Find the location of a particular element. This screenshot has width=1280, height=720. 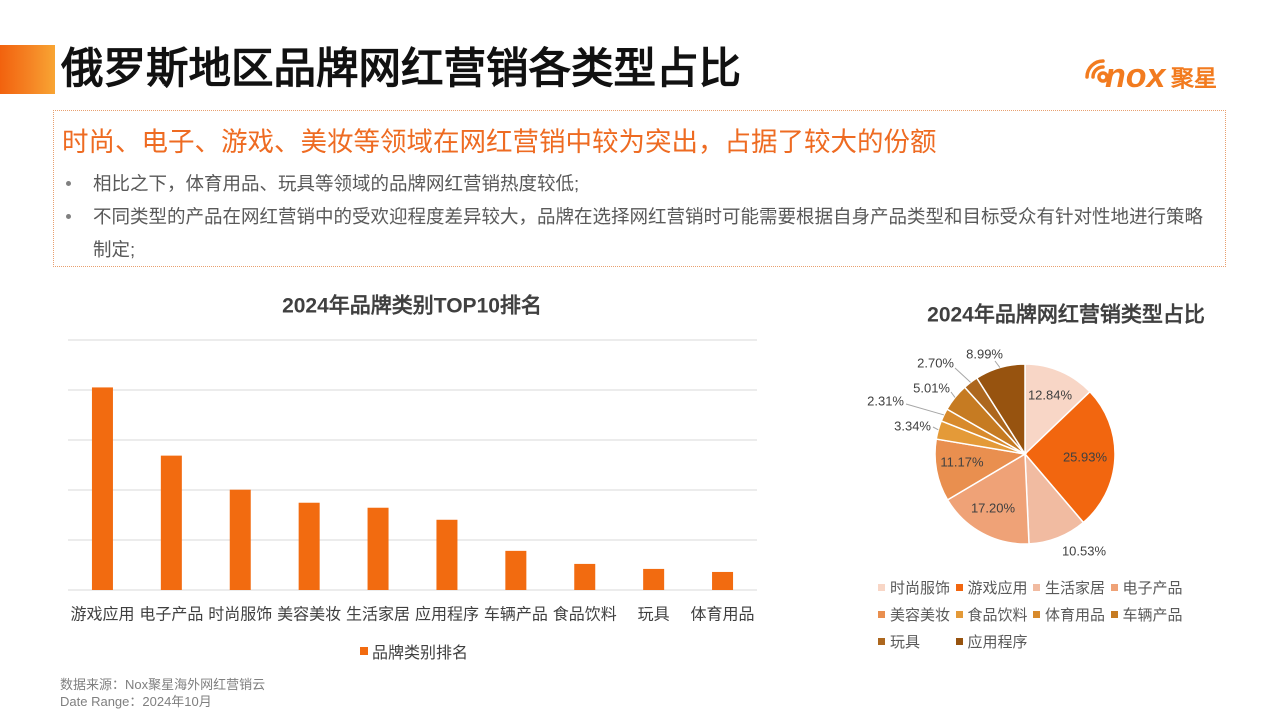

pie-value-label-9: 2.70% is located at coordinates (935, 363).